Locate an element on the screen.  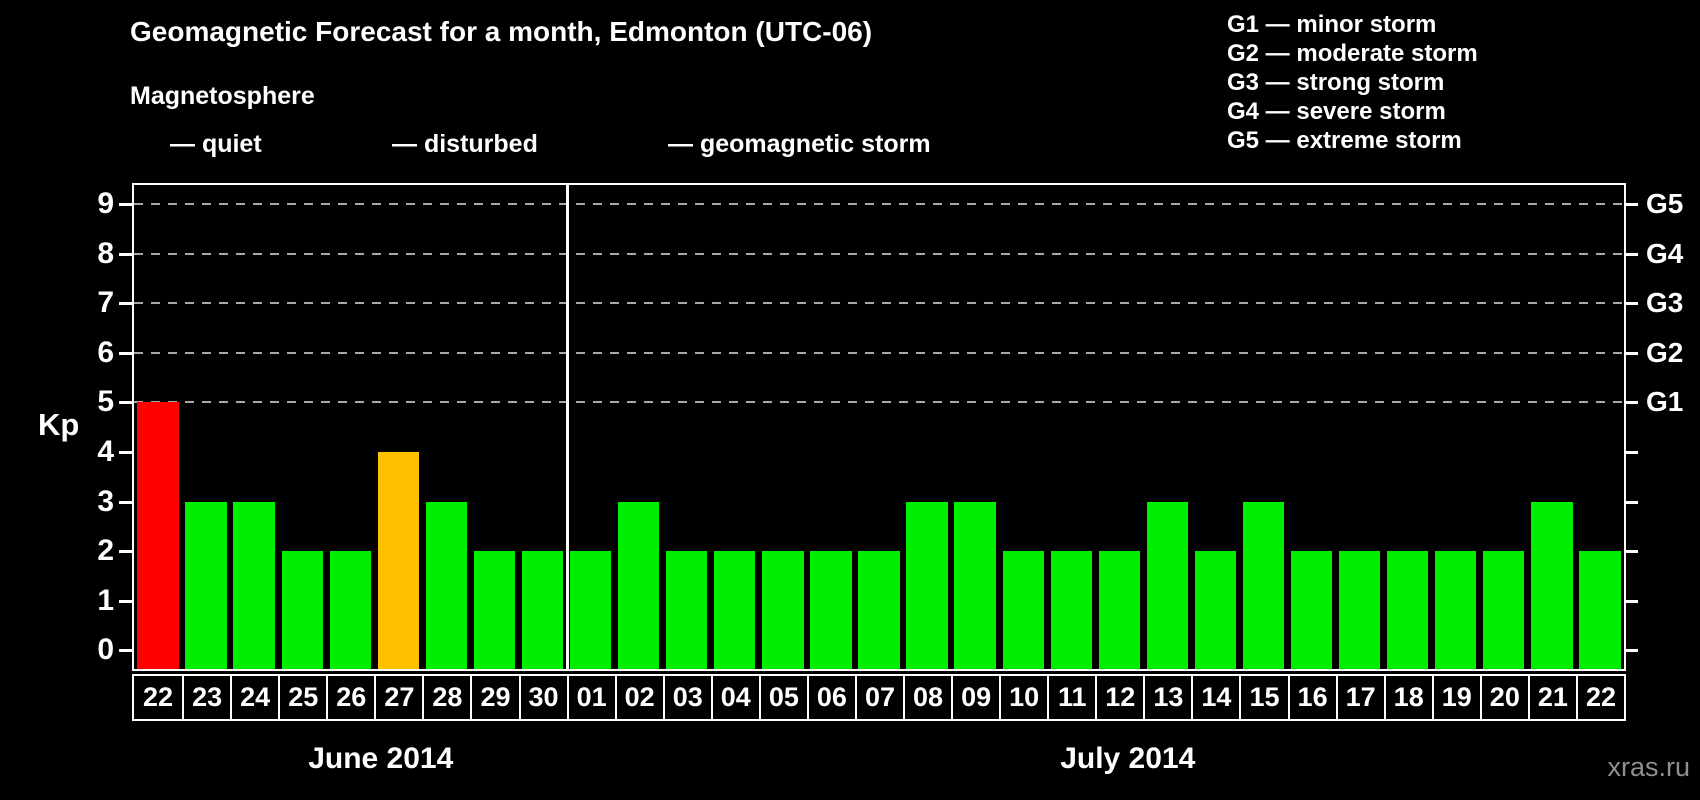
day-label-cell: 09 is located at coordinates (975, 697).